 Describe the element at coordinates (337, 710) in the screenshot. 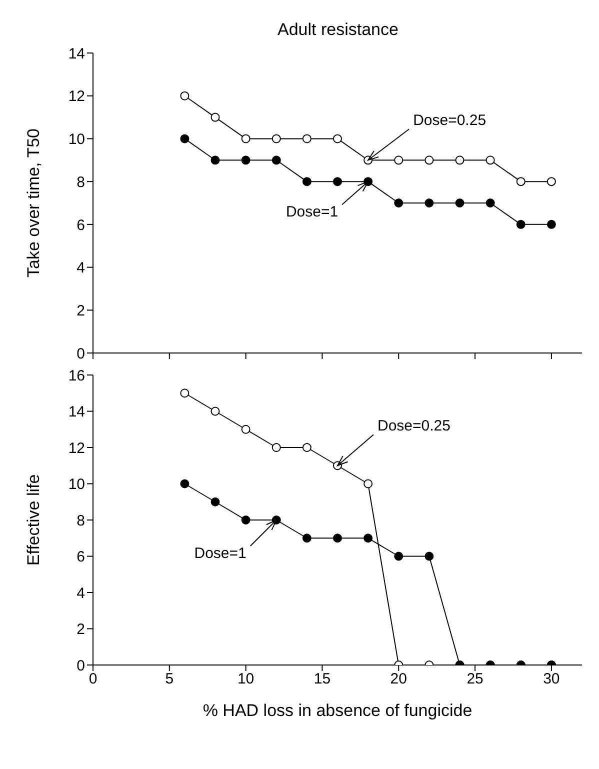

I see `x-axis-title: % HAD loss in absence of fungicide` at that location.